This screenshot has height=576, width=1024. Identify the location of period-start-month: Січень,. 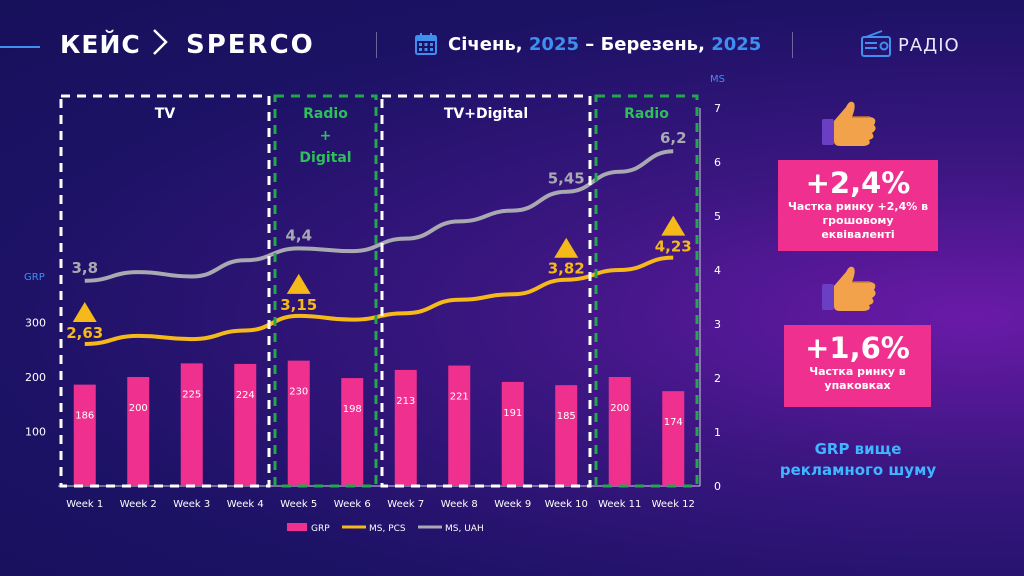
(485, 44).